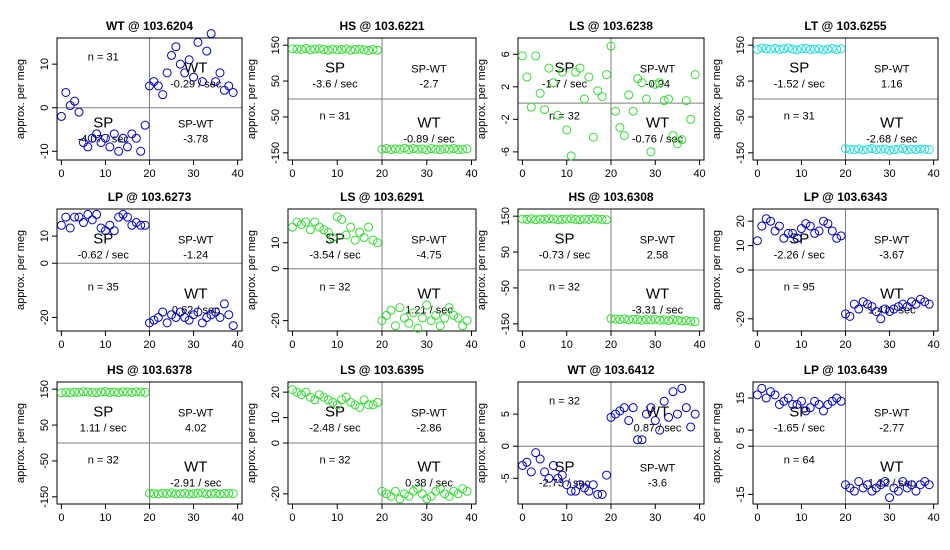  What do you see at coordinates (103, 461) in the screenshot?
I see `n-label: n = 32` at bounding box center [103, 461].